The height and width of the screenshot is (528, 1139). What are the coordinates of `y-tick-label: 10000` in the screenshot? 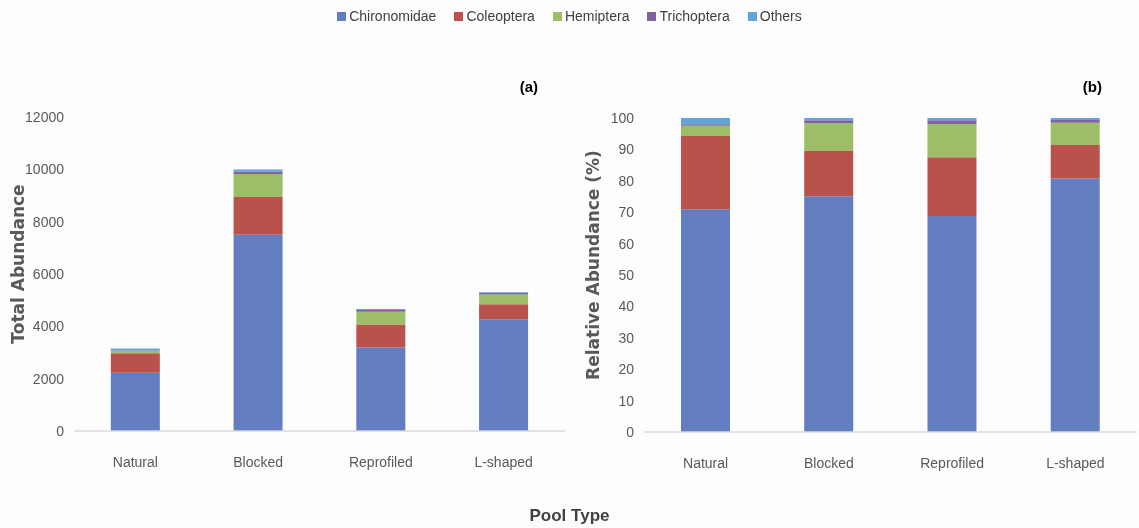 It's located at (45, 169).